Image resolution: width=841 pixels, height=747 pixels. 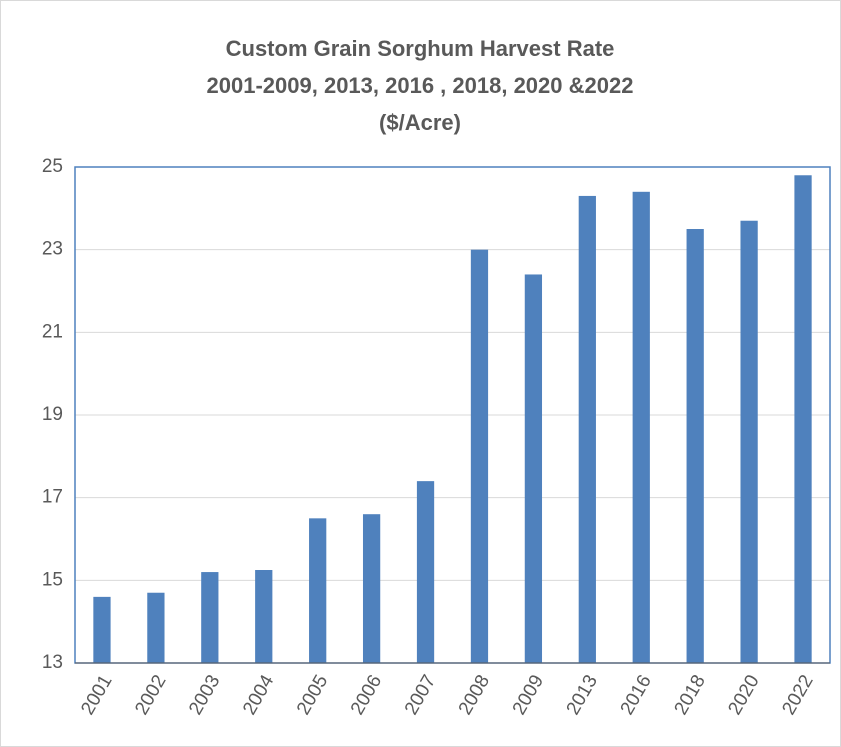 What do you see at coordinates (52, 497) in the screenshot?
I see `y-tick-label: 17` at bounding box center [52, 497].